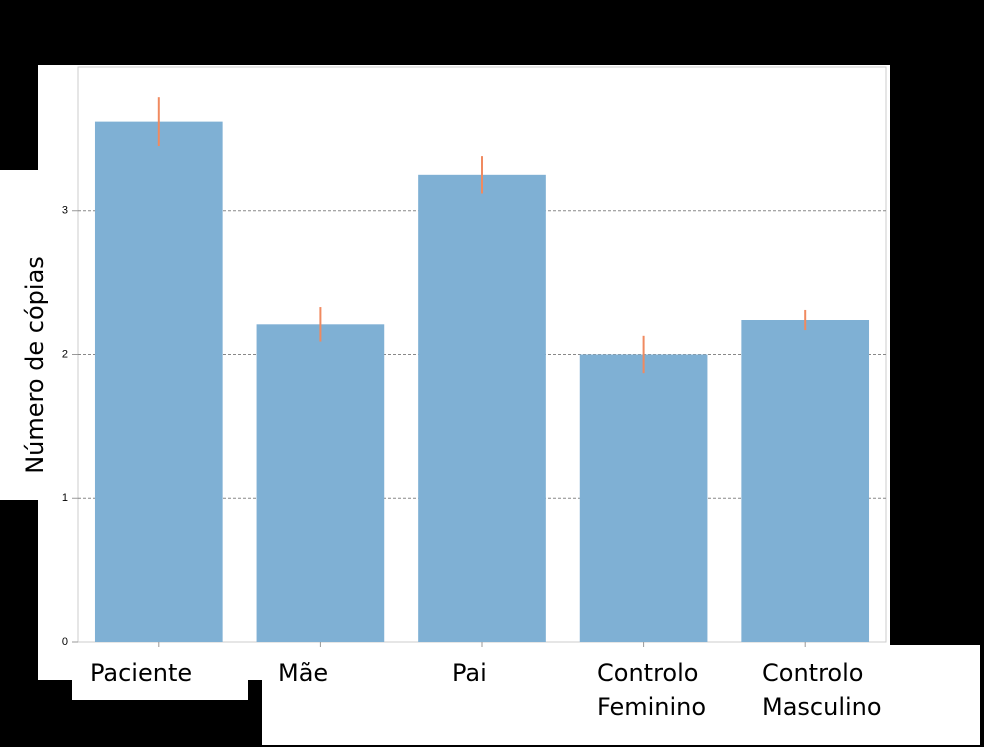 This screenshot has width=984, height=747. Describe the element at coordinates (65, 211) in the screenshot. I see `y-tick-label: 3` at that location.